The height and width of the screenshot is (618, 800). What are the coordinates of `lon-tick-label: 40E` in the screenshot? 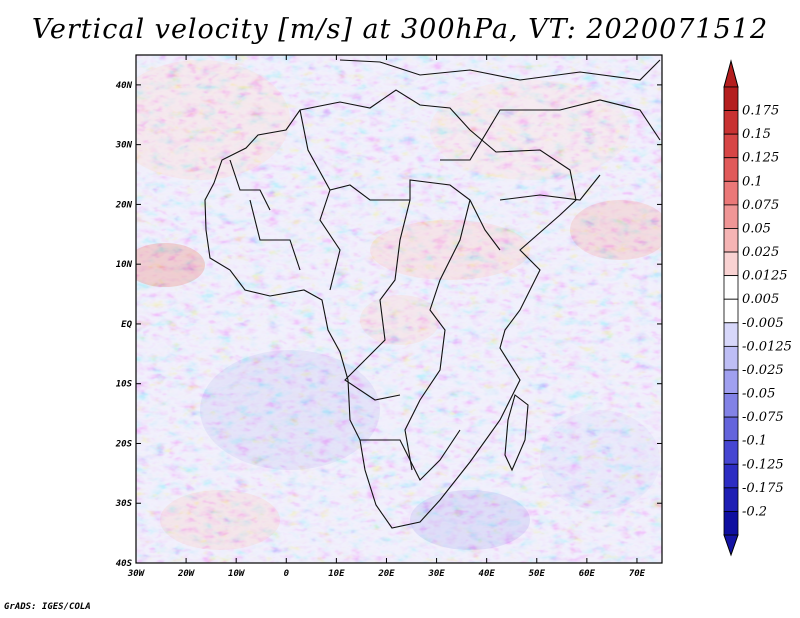 It's located at (487, 574).